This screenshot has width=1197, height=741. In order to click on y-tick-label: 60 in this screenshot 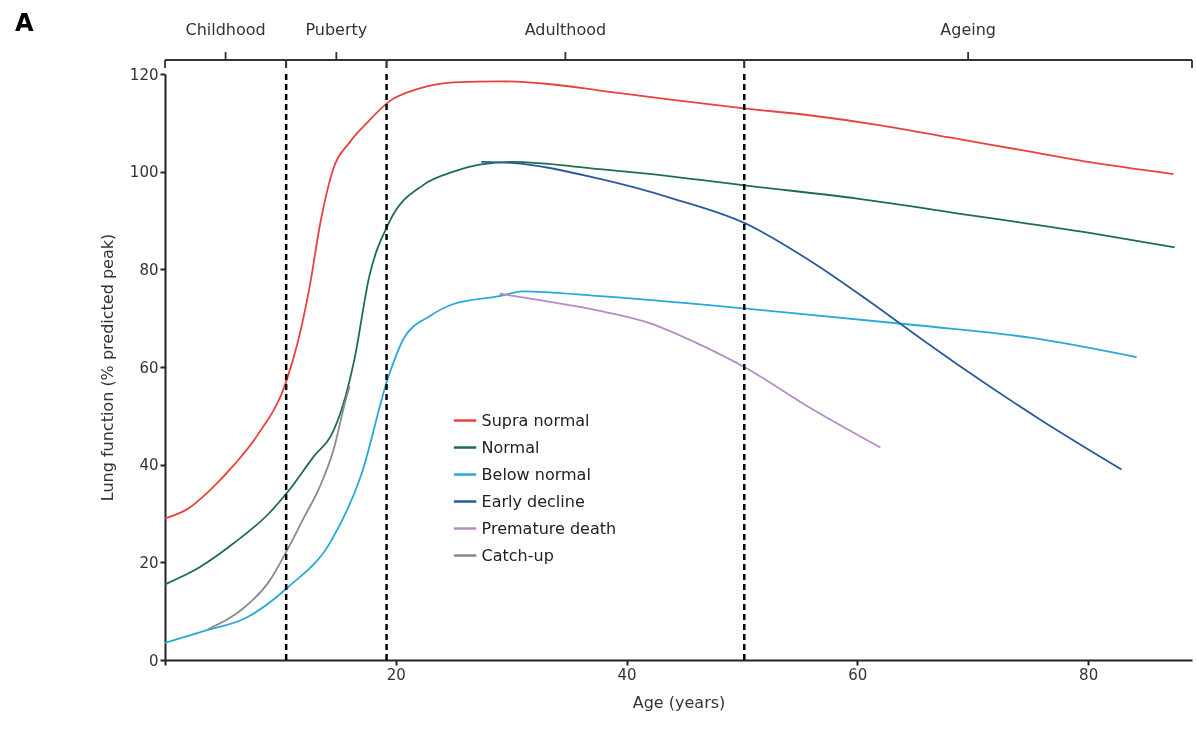, I will do `click(149, 367)`.